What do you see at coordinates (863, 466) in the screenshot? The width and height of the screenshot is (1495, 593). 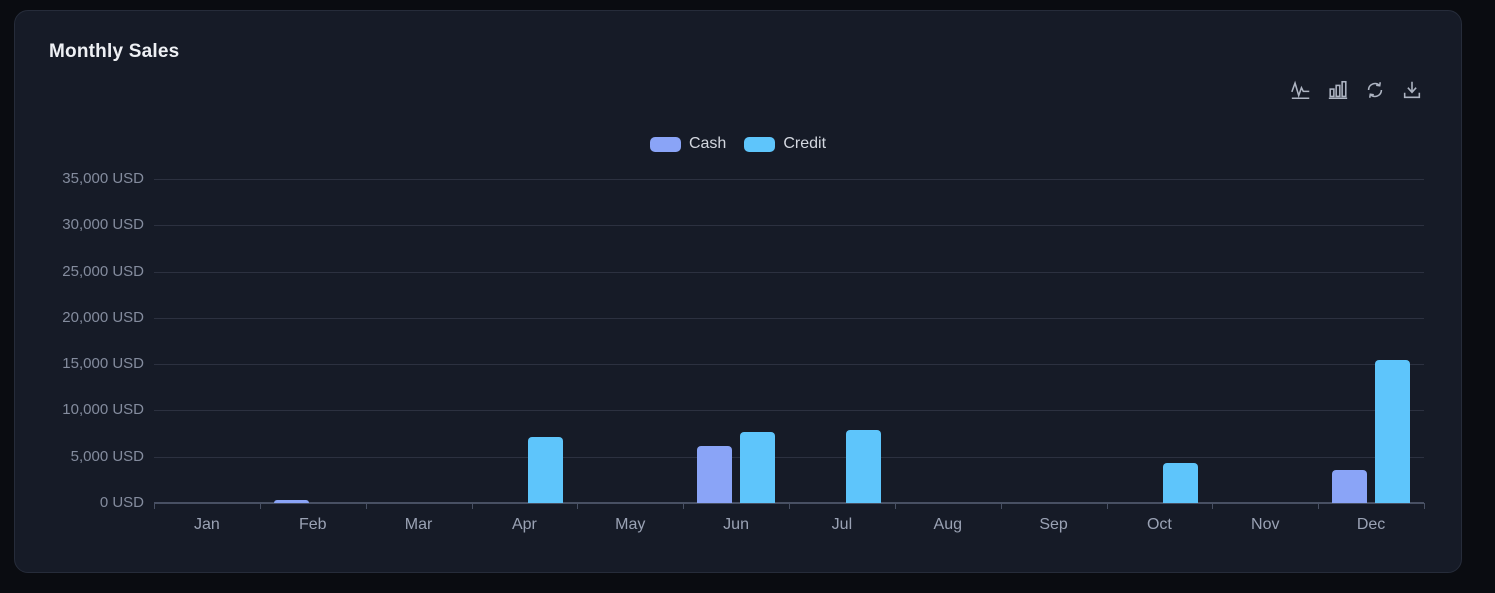 I see `bar-credit-jul` at bounding box center [863, 466].